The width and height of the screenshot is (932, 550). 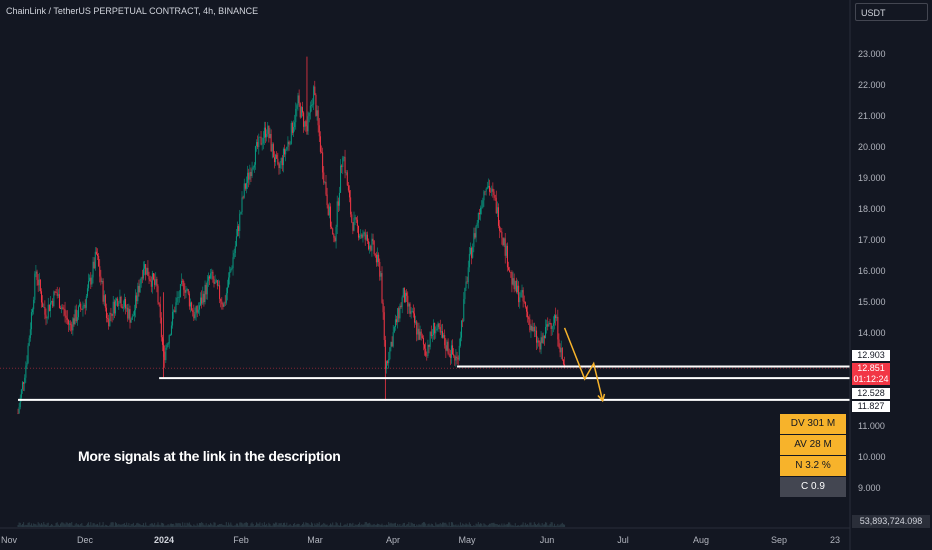 What do you see at coordinates (9, 540) in the screenshot?
I see `time-tick: Nov` at bounding box center [9, 540].